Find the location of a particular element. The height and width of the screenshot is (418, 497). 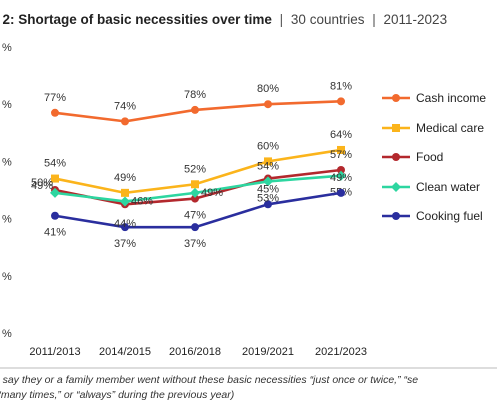

data-label: 47% is located at coordinates (195, 216).